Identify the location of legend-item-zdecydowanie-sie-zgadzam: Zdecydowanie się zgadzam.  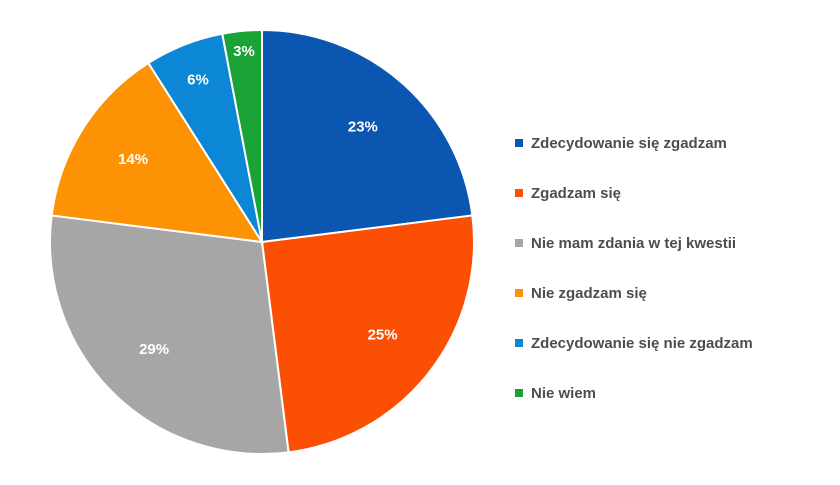
(675, 143).